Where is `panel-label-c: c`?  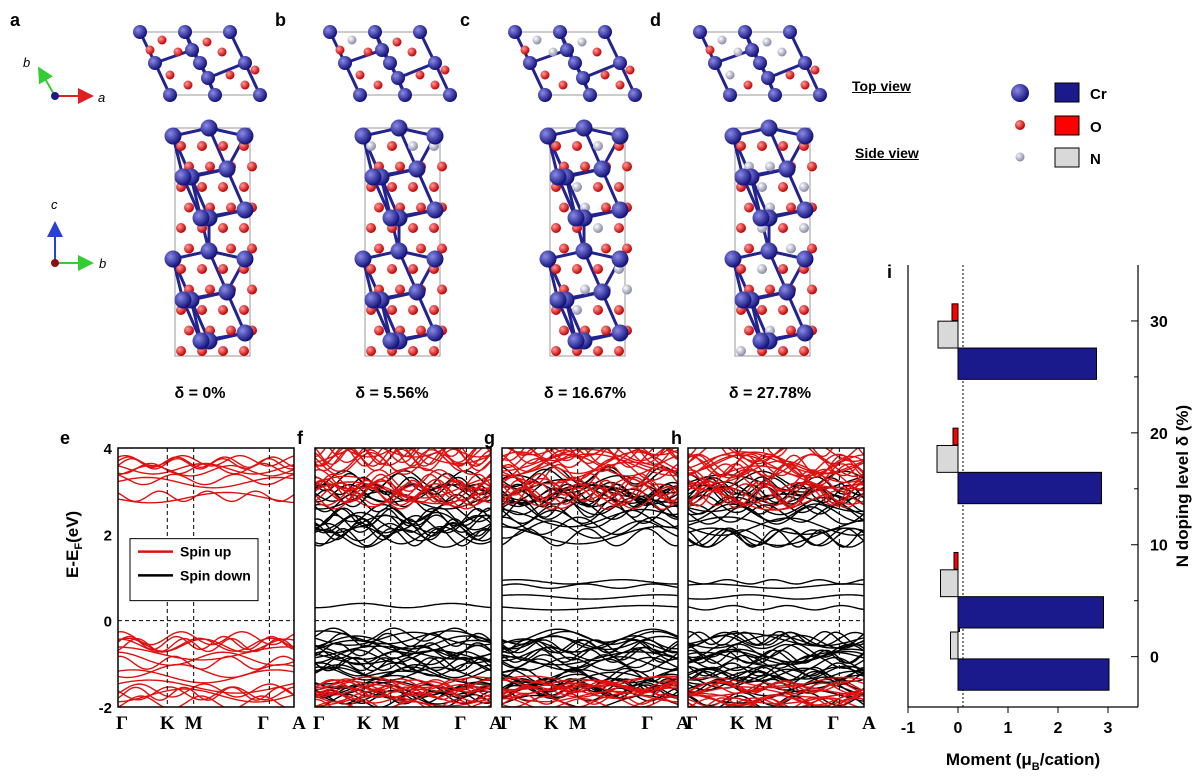 panel-label-c: c is located at coordinates (465, 20).